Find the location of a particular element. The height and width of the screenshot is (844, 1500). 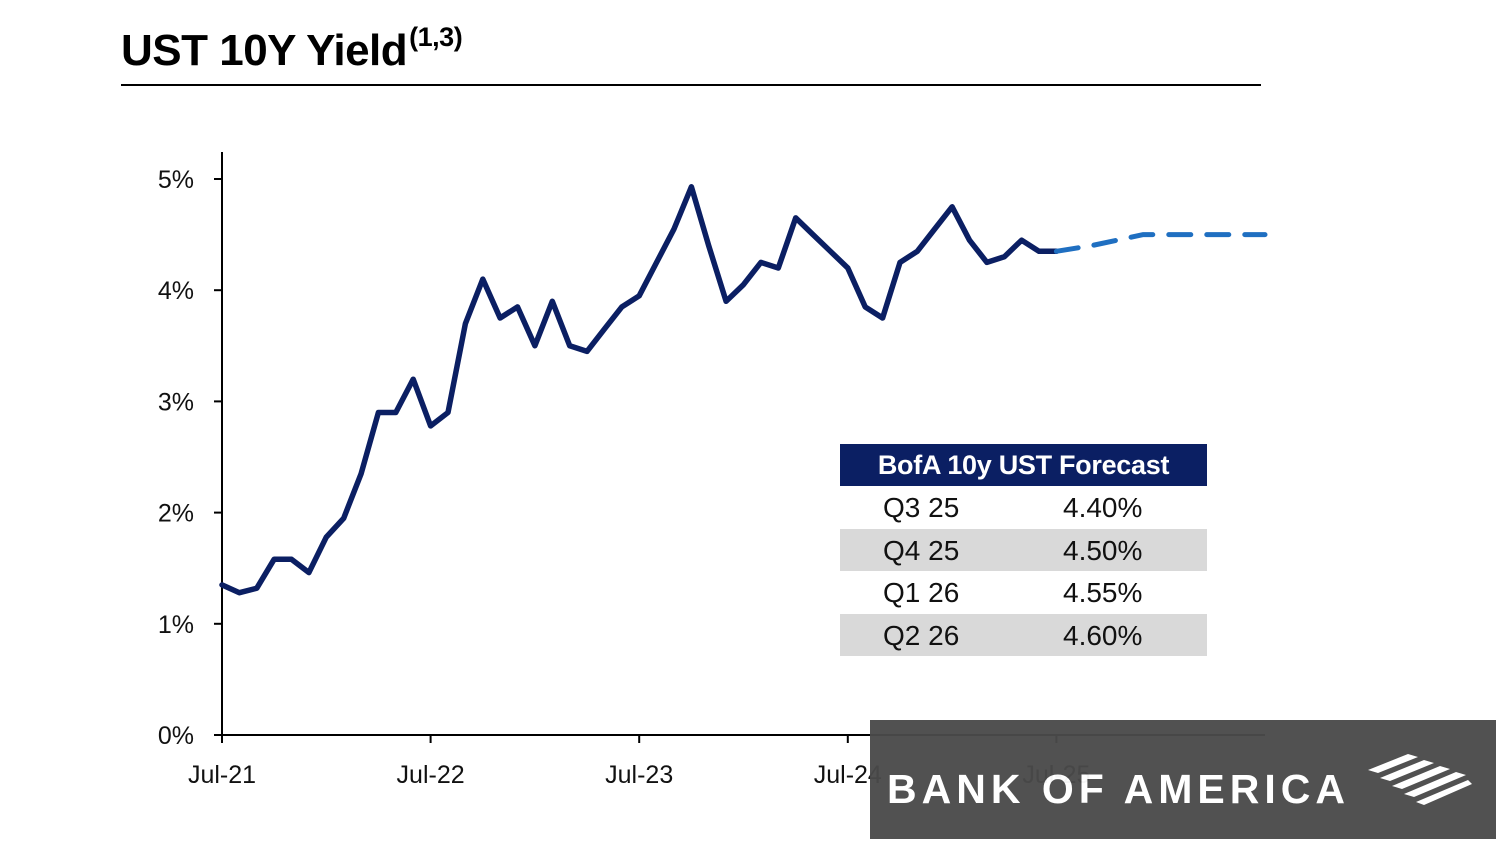

forecast-table-header: BofA 10y UST Forecast is located at coordinates (1023, 465).